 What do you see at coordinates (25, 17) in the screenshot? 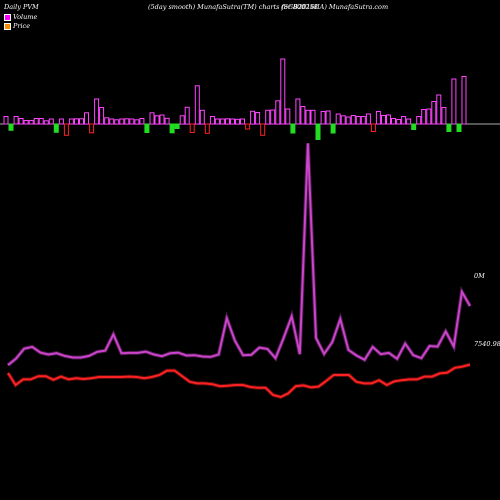
I see `legend-label-volume: Volume` at bounding box center [25, 17].